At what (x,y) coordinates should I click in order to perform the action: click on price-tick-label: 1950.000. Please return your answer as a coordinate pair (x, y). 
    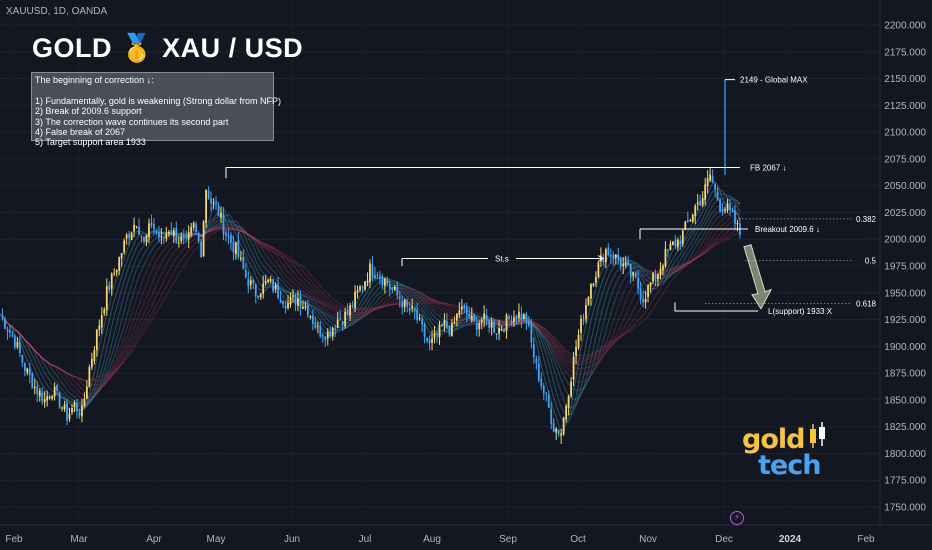
    Looking at the image, I should click on (905, 293).